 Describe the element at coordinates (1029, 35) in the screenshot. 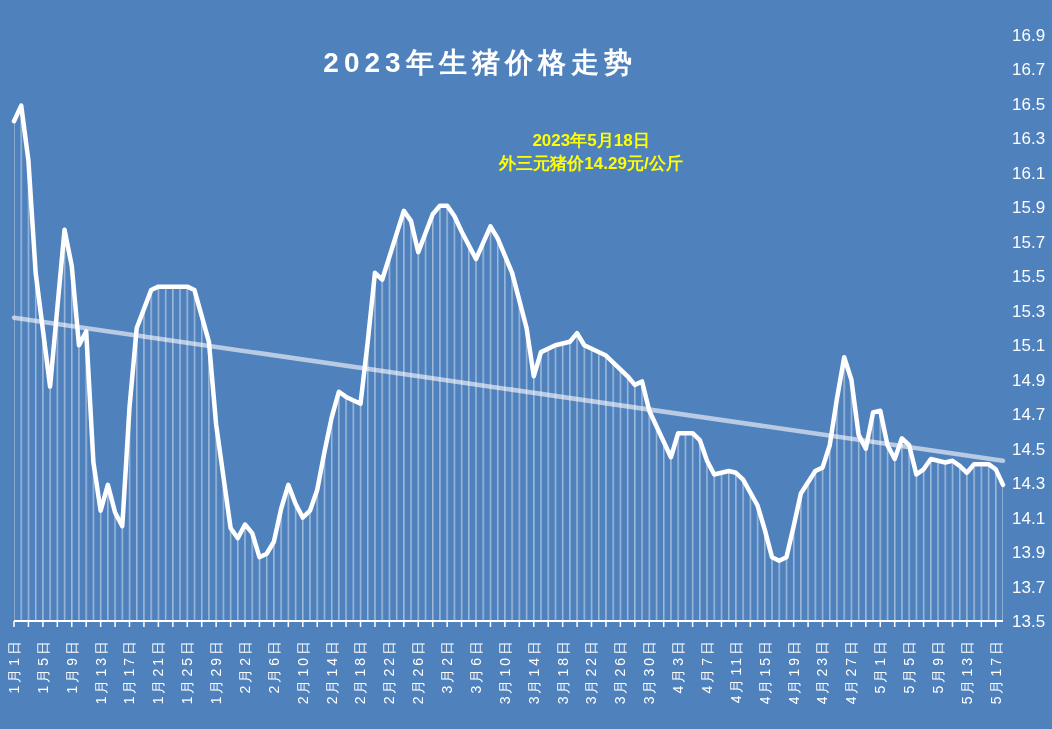

I see `y-tick-label: 16.9` at that location.